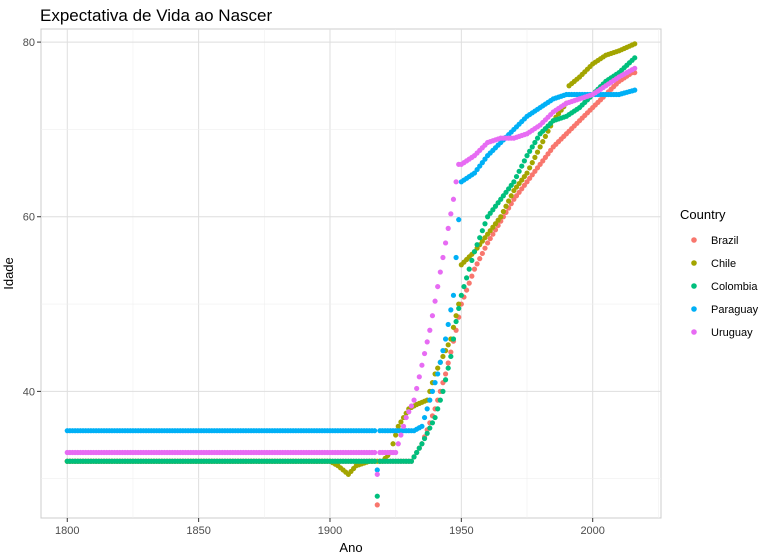  Describe the element at coordinates (29, 43) in the screenshot. I see `y-tick-label: 80` at that location.